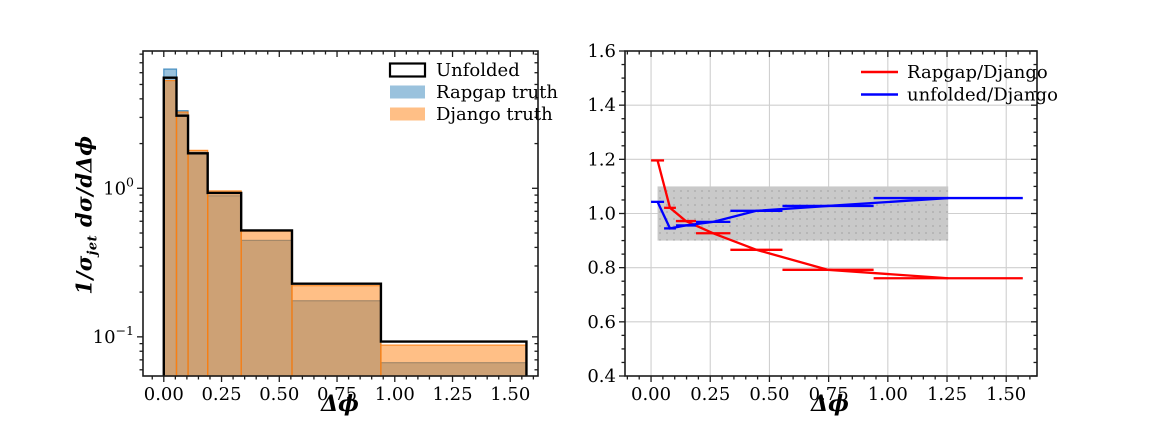 The height and width of the screenshot is (432, 1152). Describe the element at coordinates (977, 72) in the screenshot. I see `legend-label: Rapgap/Django` at that location.